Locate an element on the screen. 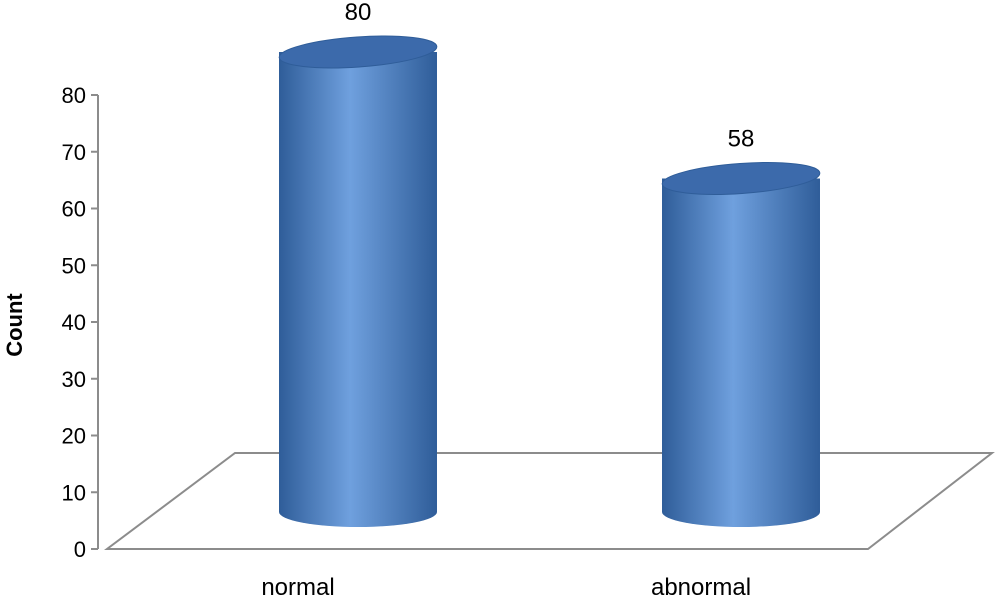  x-tick-label: abnormal is located at coordinates (701, 587).